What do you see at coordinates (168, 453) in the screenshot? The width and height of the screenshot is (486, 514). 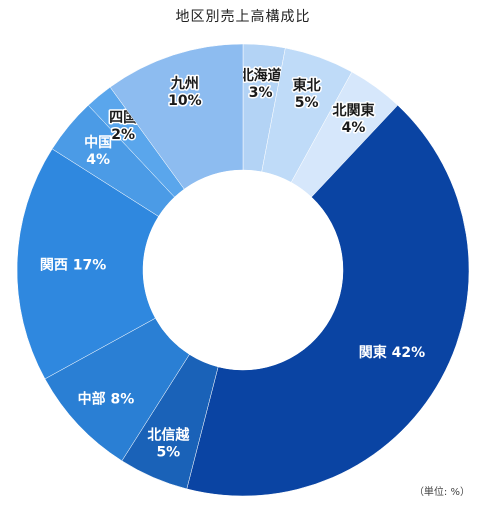 I see `slice-value-label-4: 5%` at bounding box center [168, 453].